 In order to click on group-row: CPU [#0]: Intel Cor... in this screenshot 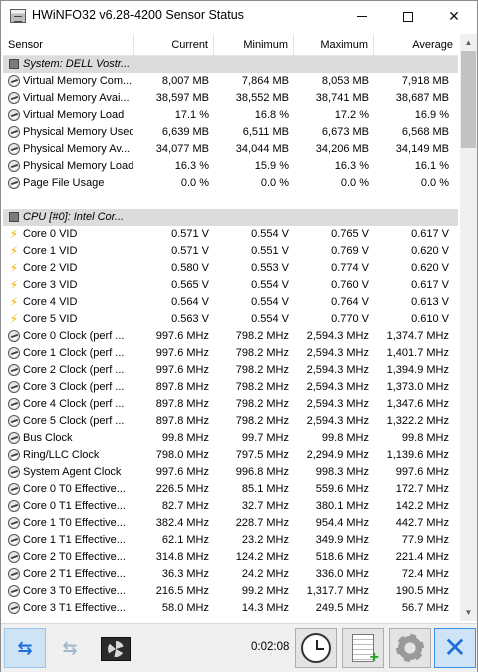, I will do `click(230, 217)`.